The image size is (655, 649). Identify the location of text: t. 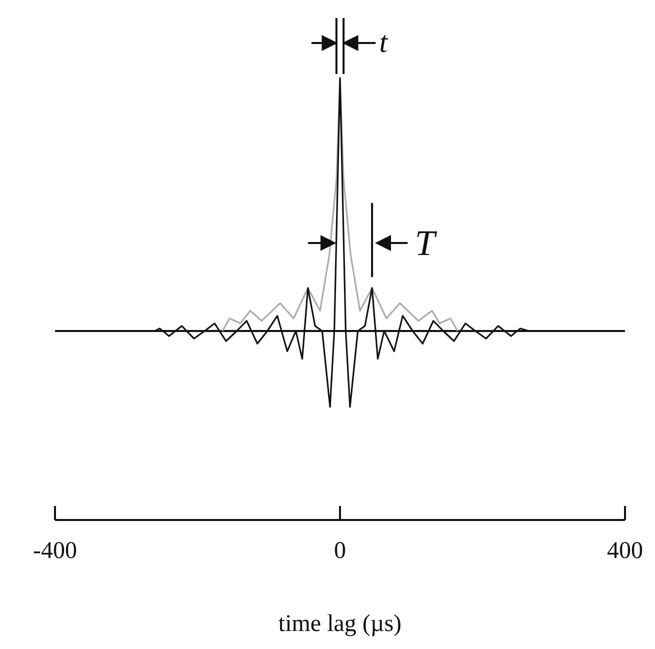
(383, 42).